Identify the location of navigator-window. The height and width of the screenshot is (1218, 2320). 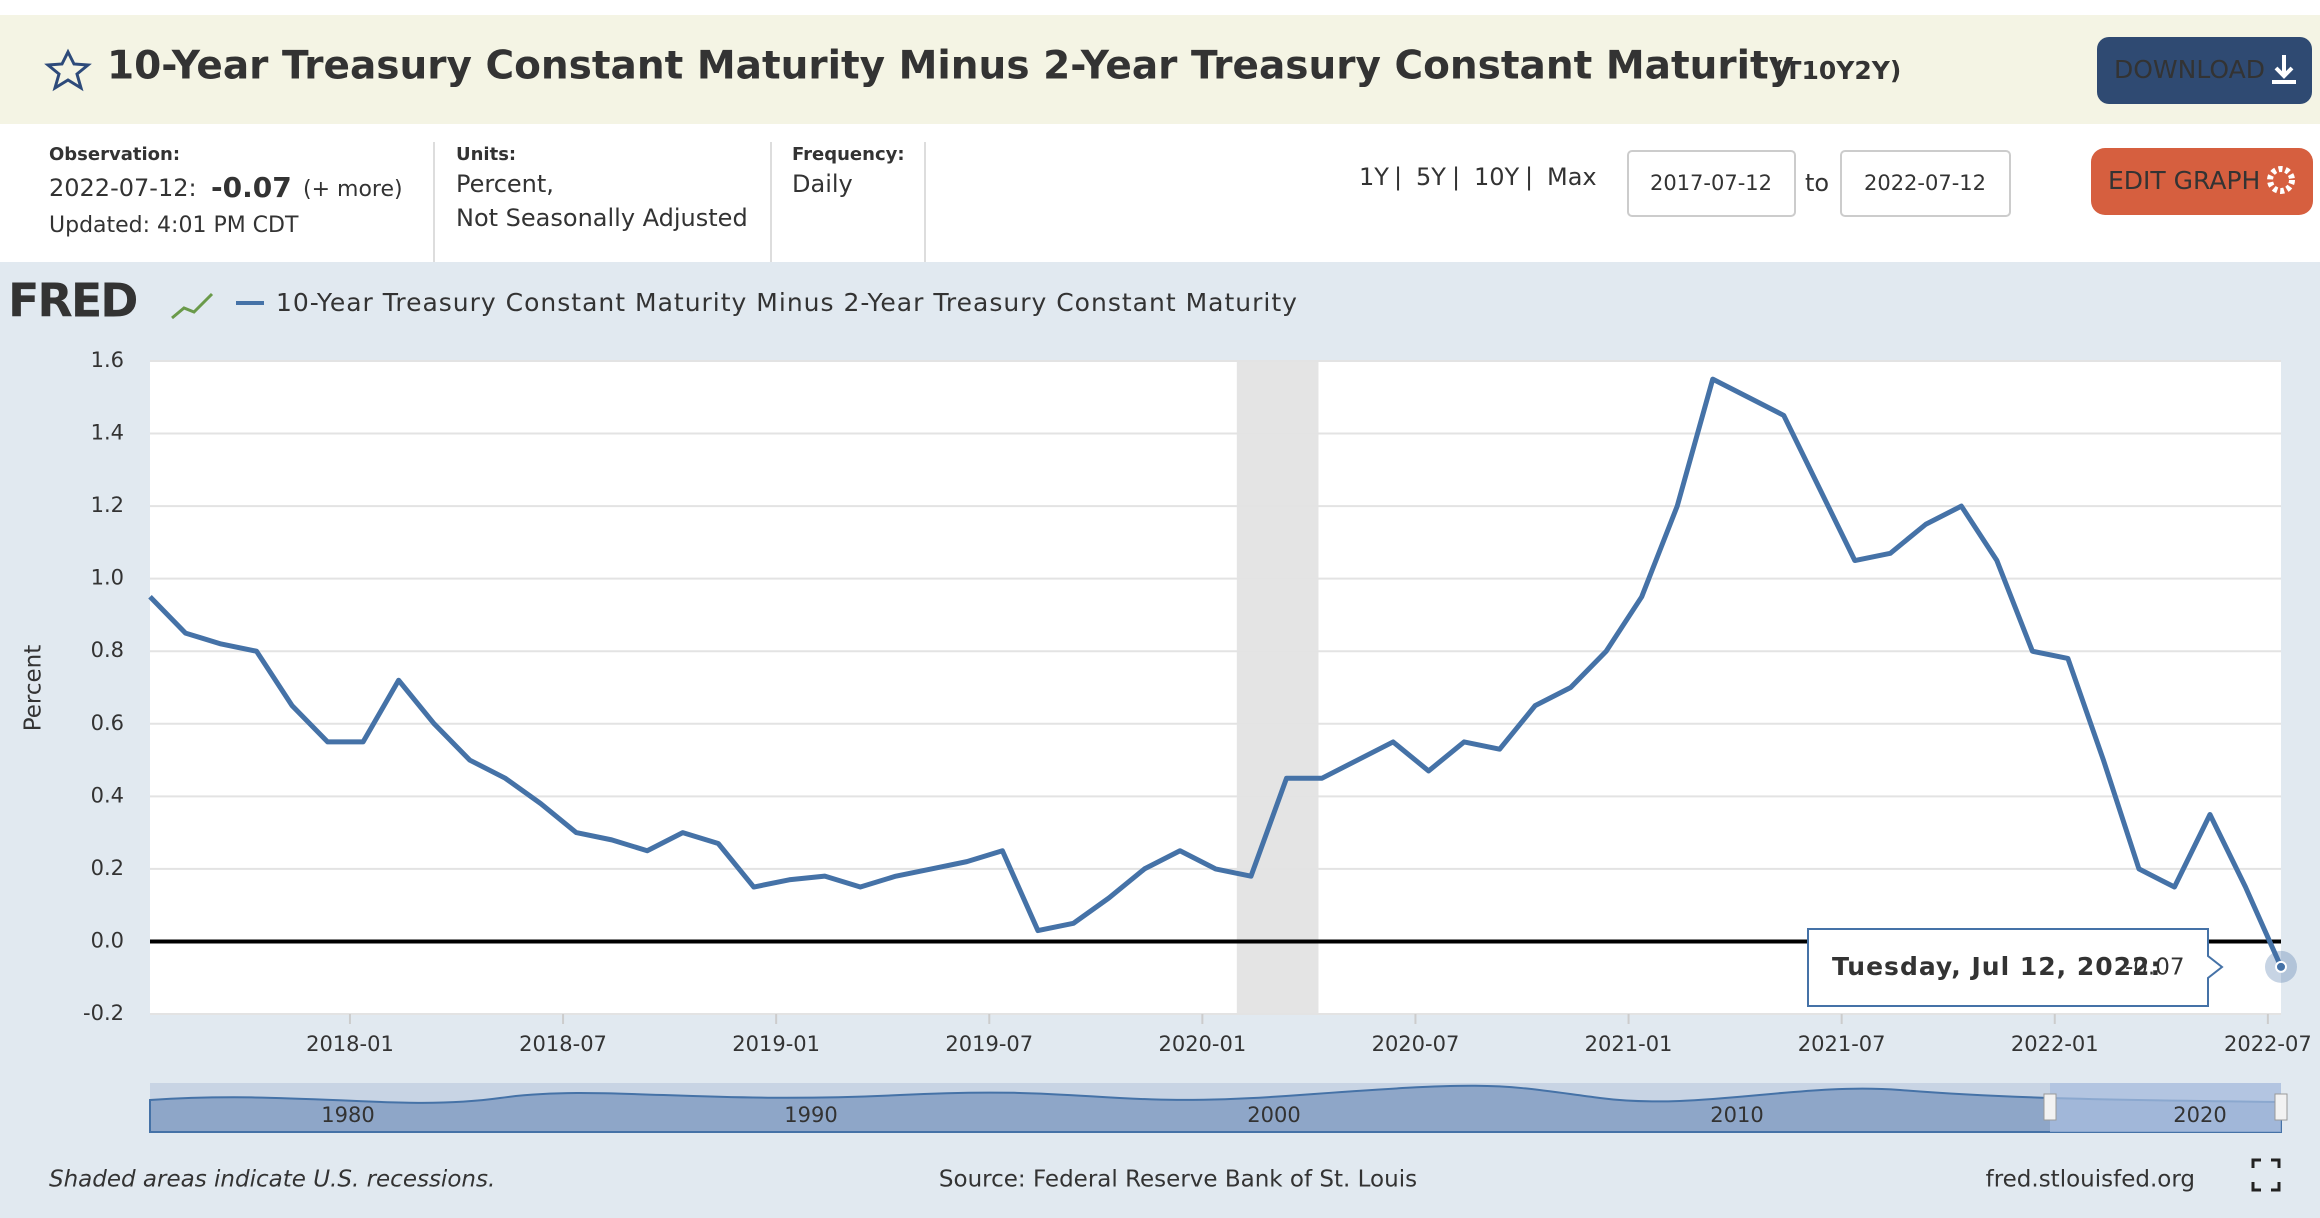
(2165, 1107).